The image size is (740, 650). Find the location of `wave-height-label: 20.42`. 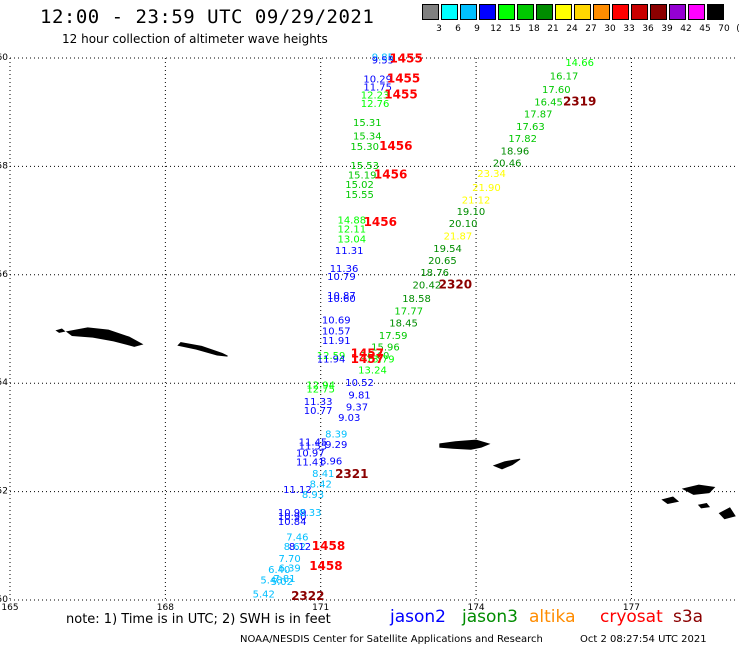

wave-height-label: 20.42 is located at coordinates (427, 285).